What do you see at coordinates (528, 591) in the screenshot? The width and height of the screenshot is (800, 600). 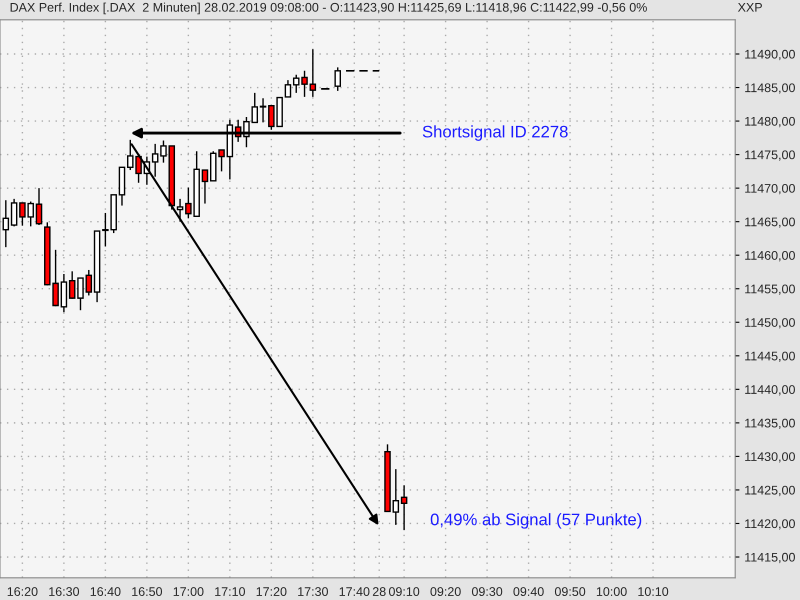 I see `x-tick-label: 09:40` at bounding box center [528, 591].